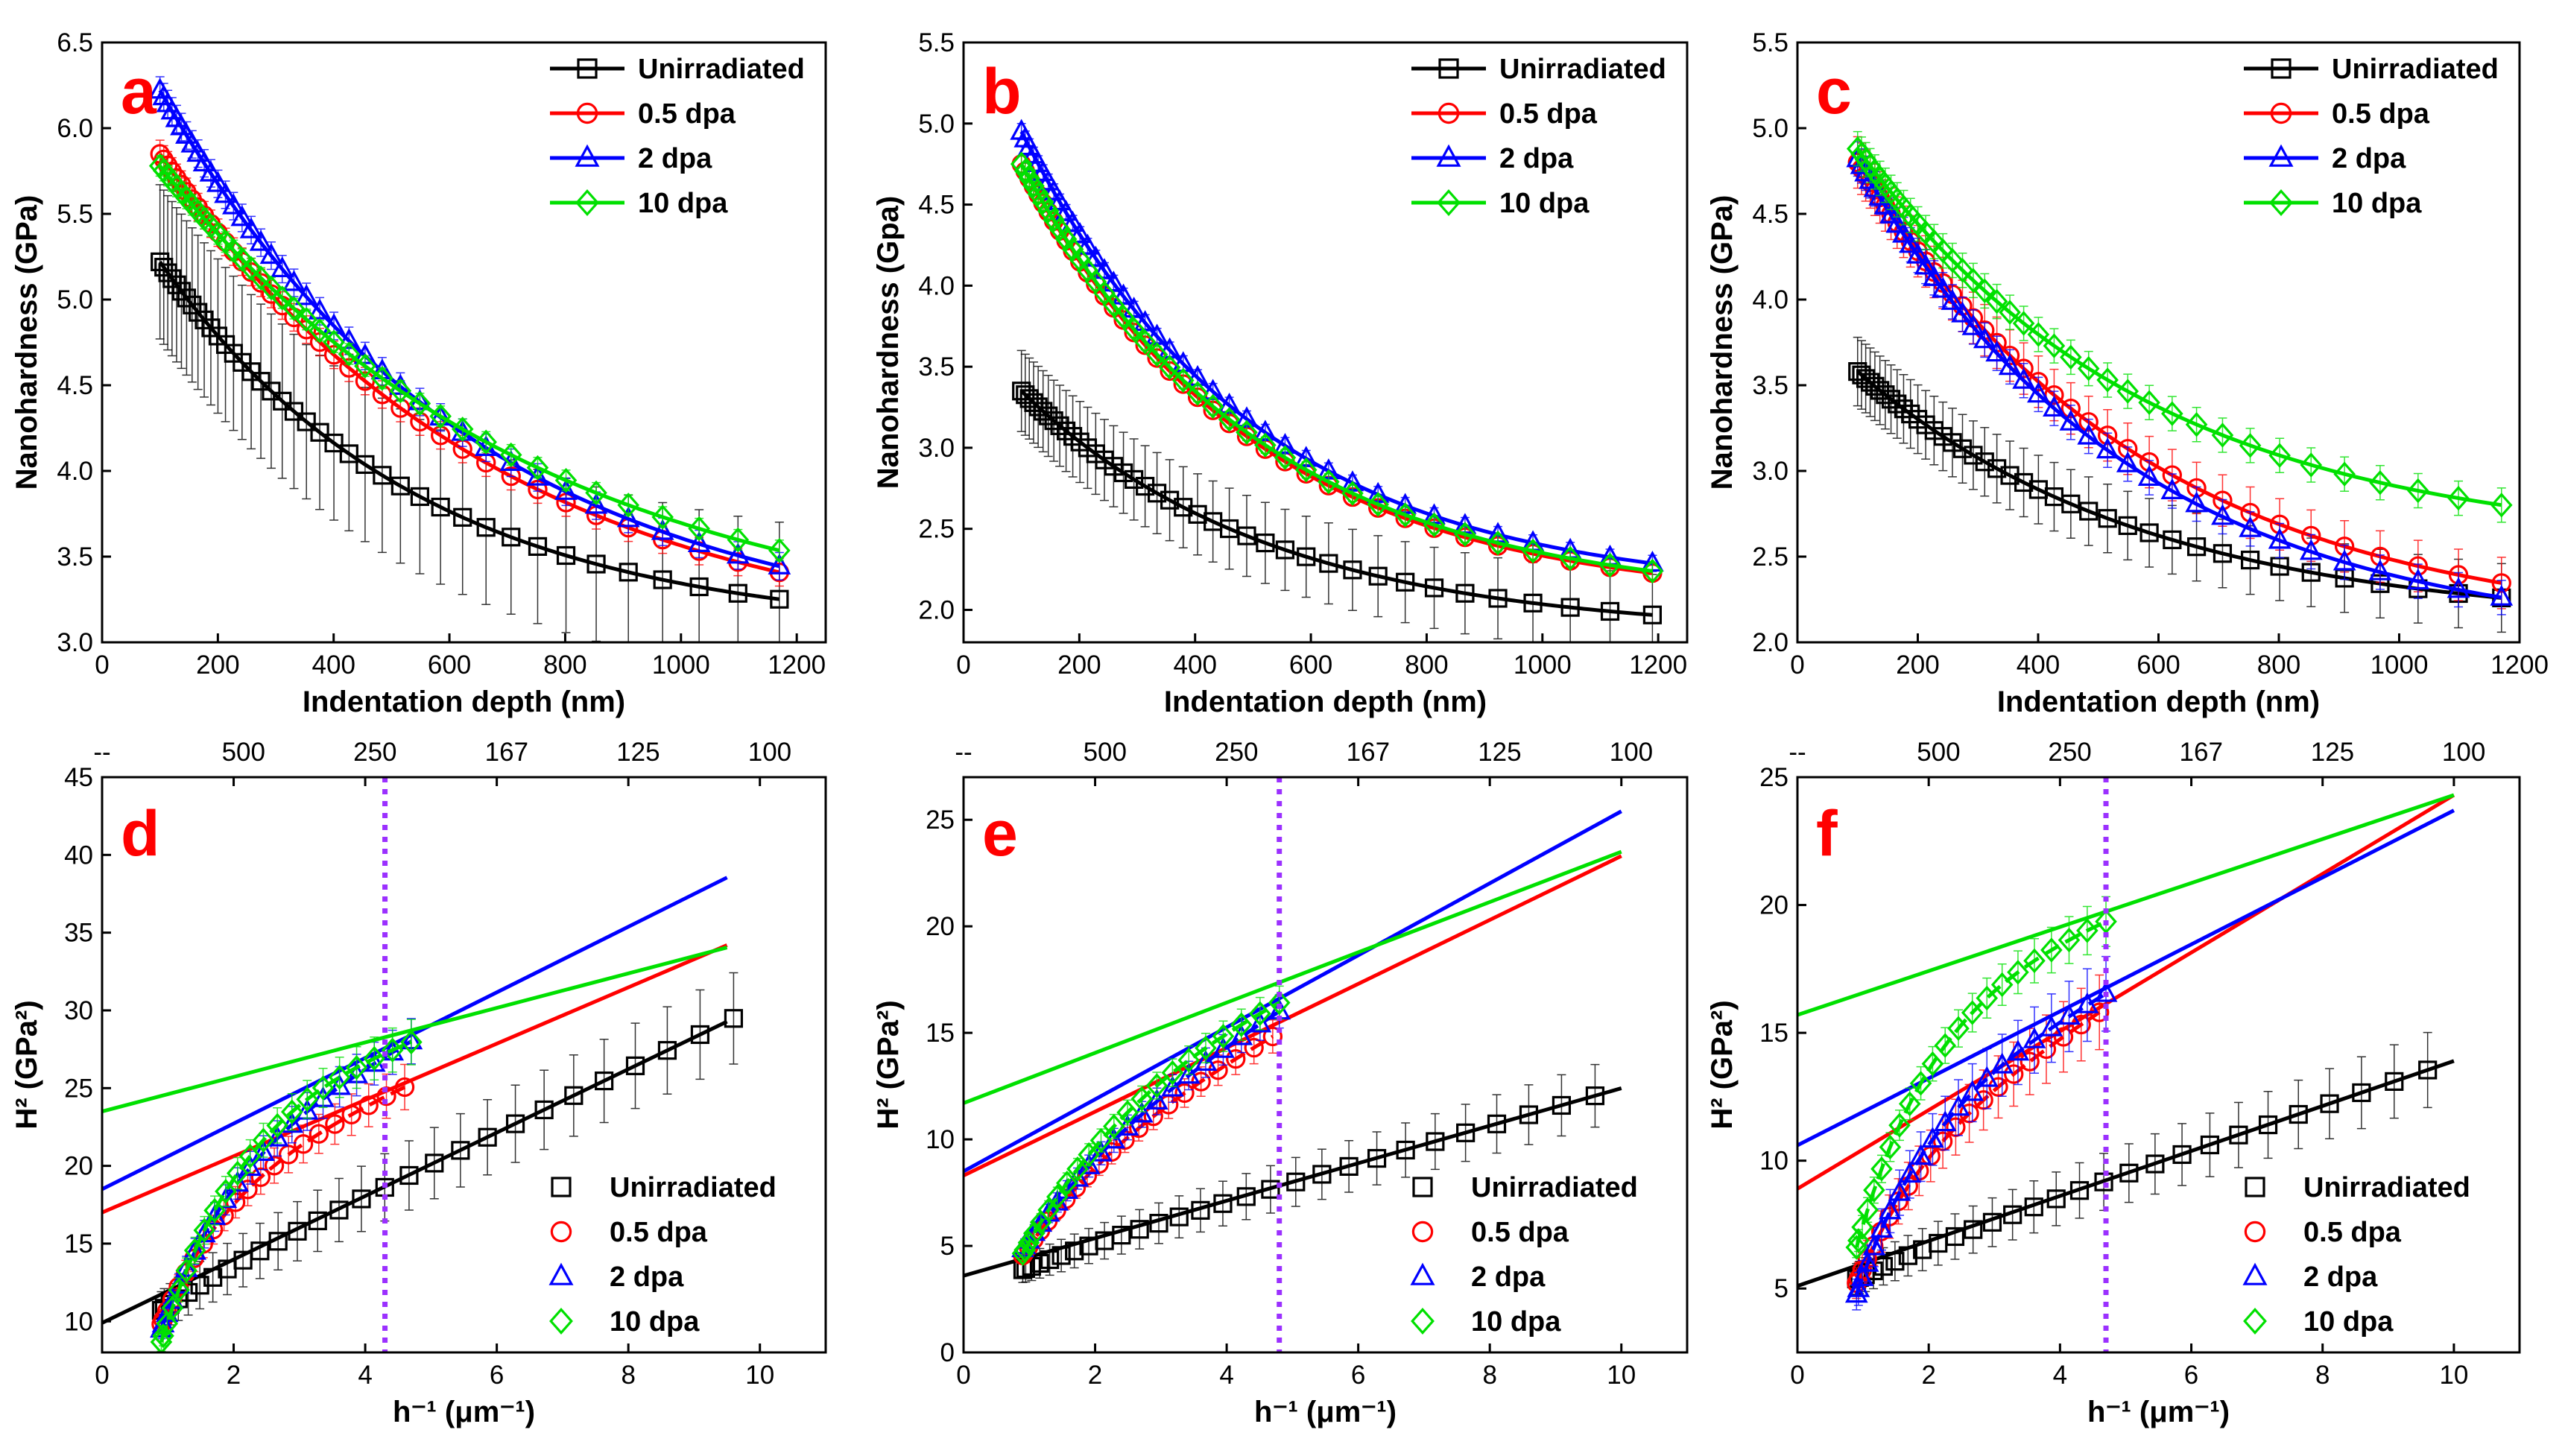 Image resolution: width=2565 pixels, height=1456 pixels. What do you see at coordinates (936, 124) in the screenshot?
I see `y-tick-label: 5.0` at bounding box center [936, 124].